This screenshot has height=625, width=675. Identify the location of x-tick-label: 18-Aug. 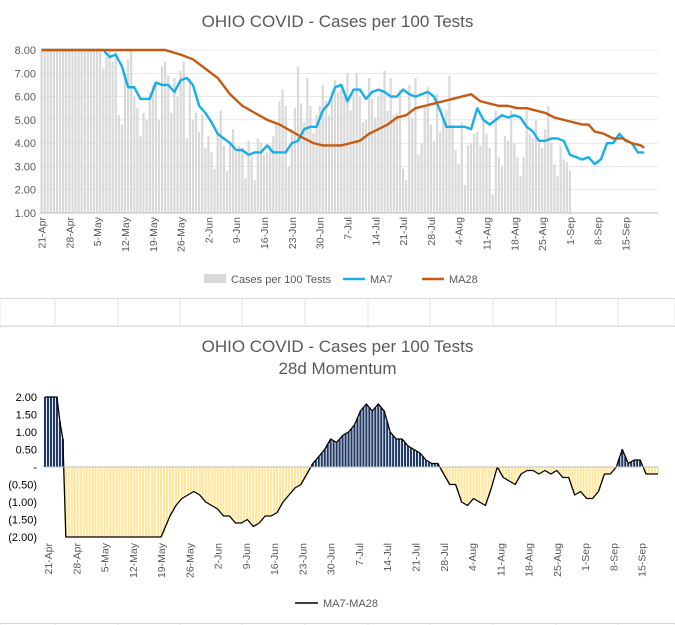
(515, 234).